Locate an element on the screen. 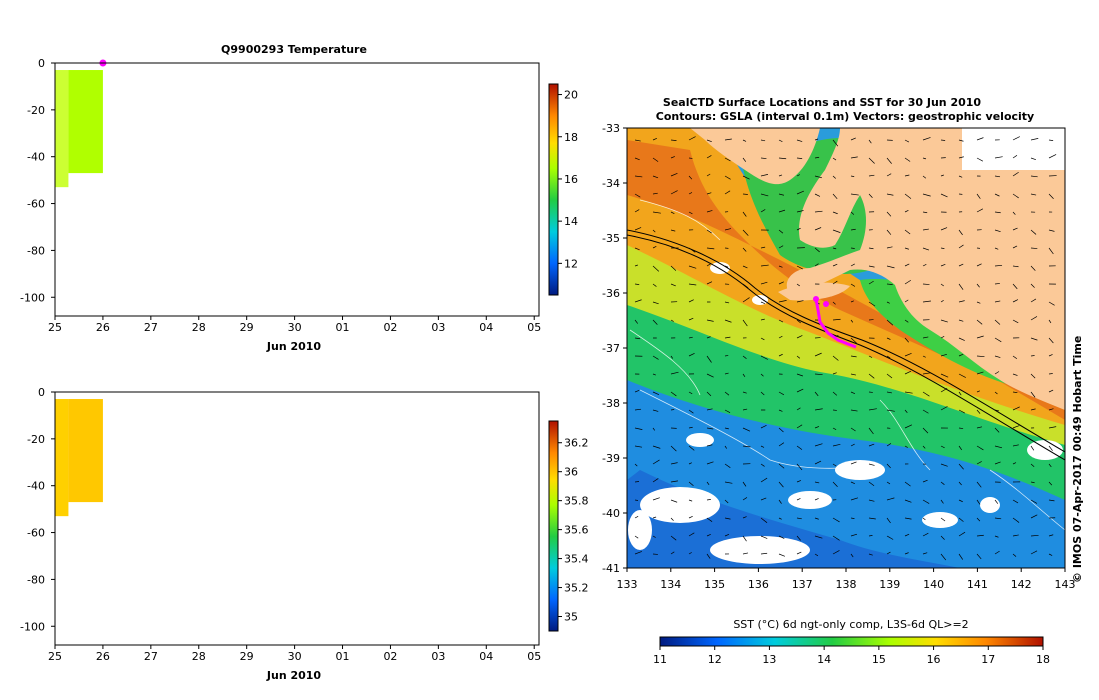 This screenshot has width=1099, height=700. map-colorbar-tick-label: 13 is located at coordinates (769, 659).